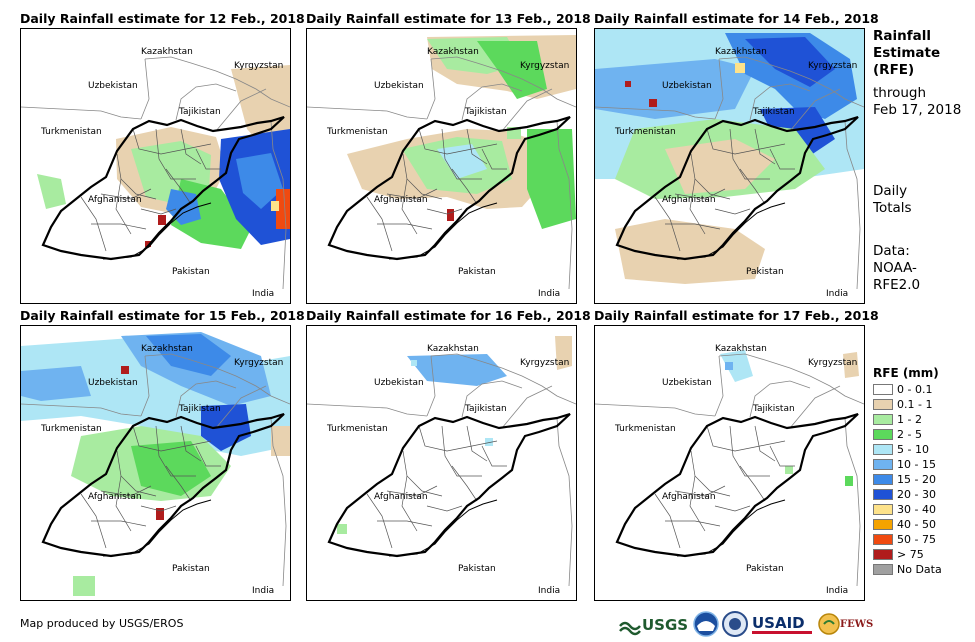 This screenshot has width=975, height=642. I want to click on fewsnet-logo: FEWS NET, so click(859, 624).